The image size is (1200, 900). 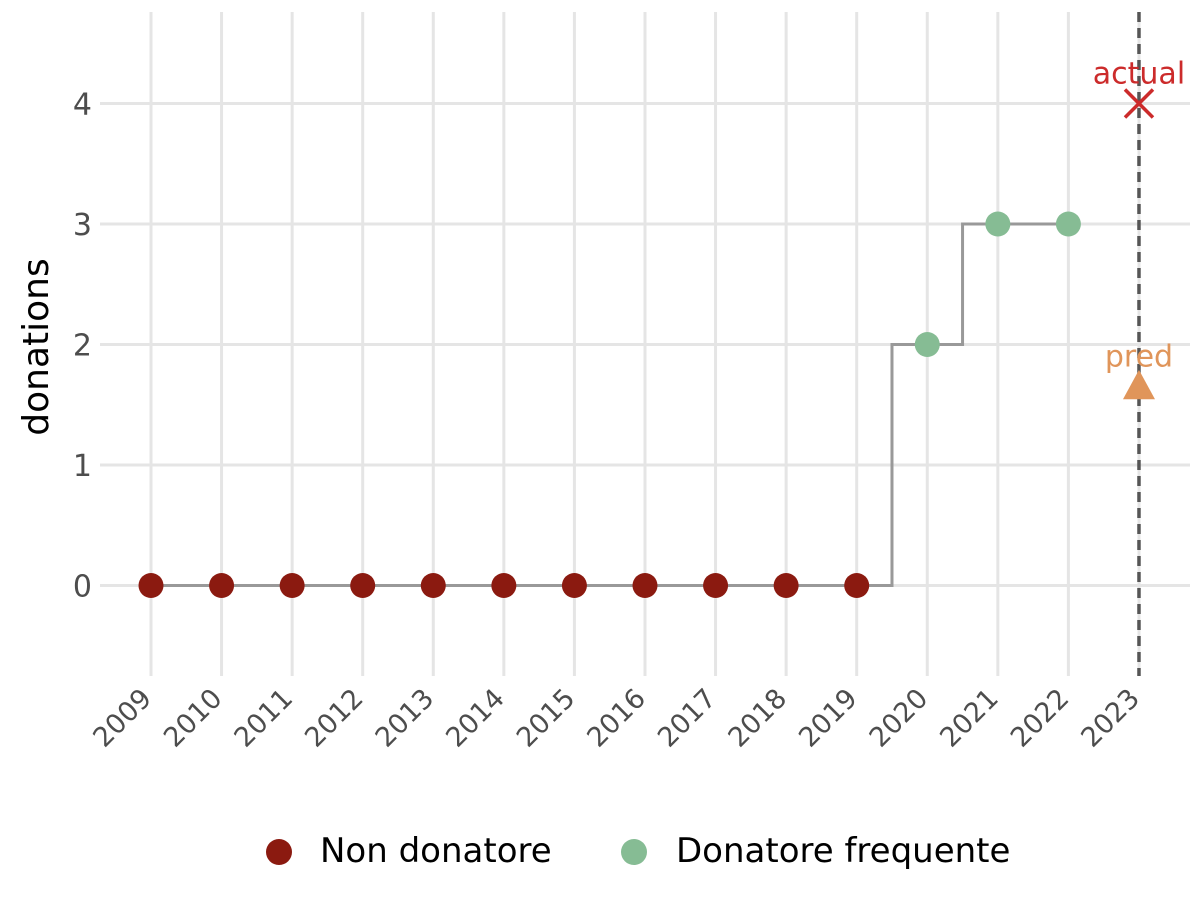 What do you see at coordinates (334, 718) in the screenshot?
I see `x-tick-label: 2012` at bounding box center [334, 718].